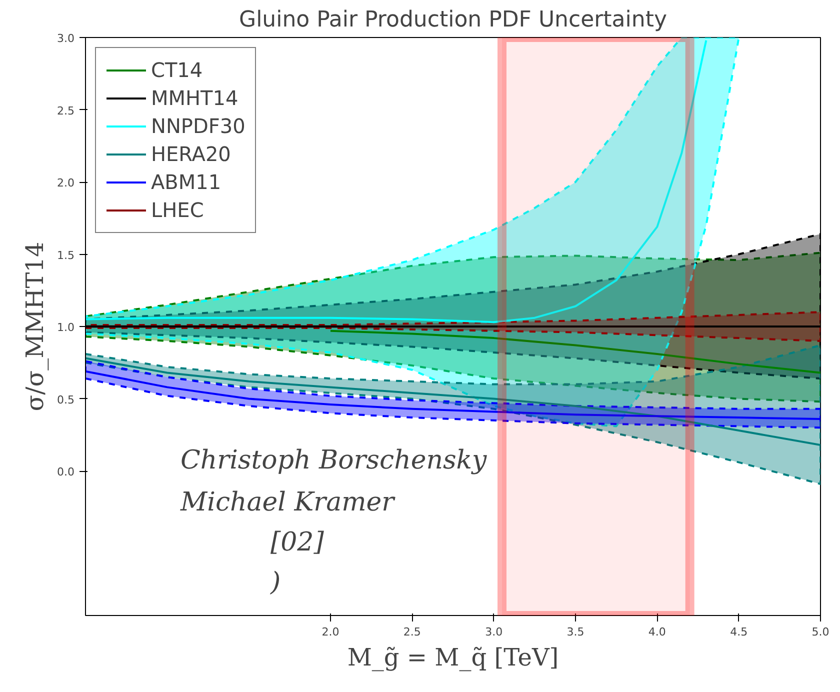 The width and height of the screenshot is (840, 692). What do you see at coordinates (66, 255) in the screenshot?
I see `y-tick-label: 1.5` at bounding box center [66, 255].